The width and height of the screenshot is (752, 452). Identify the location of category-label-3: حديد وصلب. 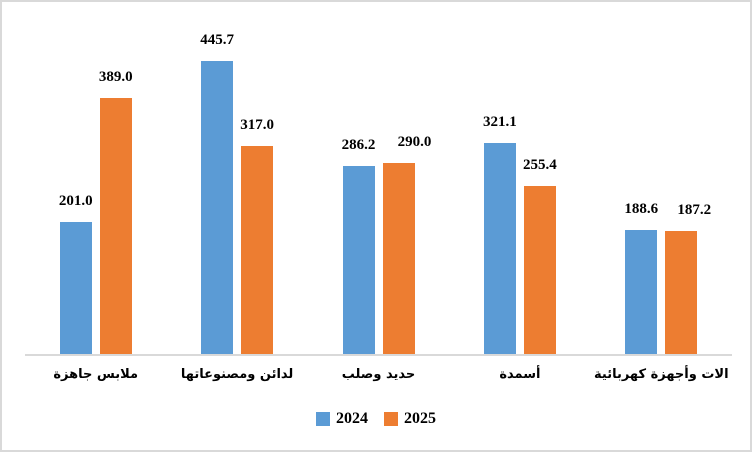
(378, 374).